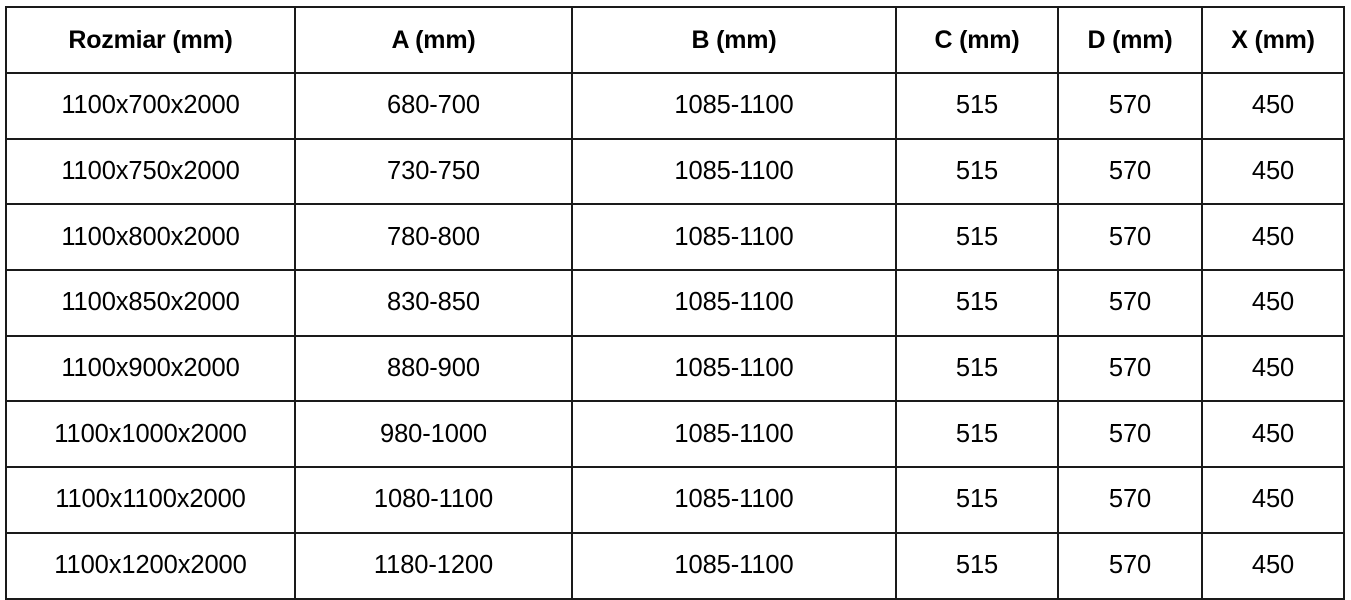 This screenshot has height=600, width=1351. What do you see at coordinates (1273, 40) in the screenshot?
I see `column-header-x: X (mm)` at bounding box center [1273, 40].